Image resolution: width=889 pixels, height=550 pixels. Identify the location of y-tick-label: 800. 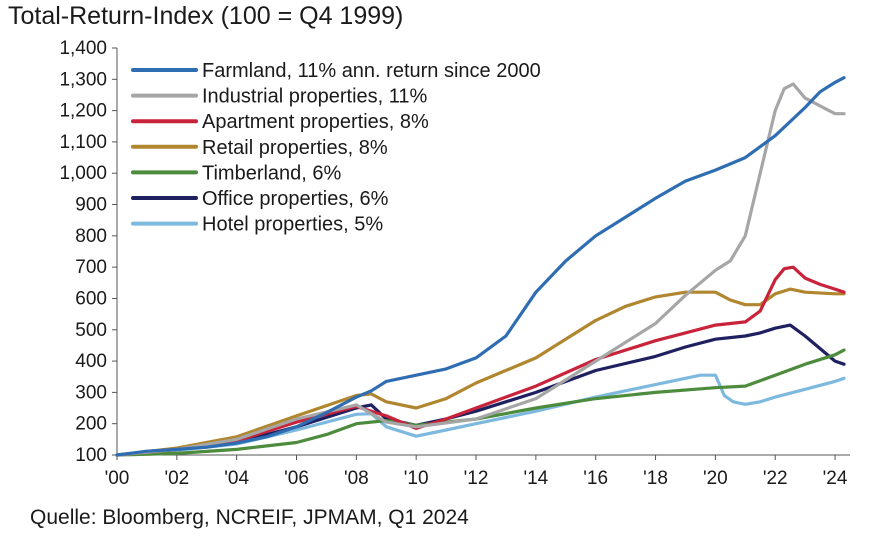
(91, 236).